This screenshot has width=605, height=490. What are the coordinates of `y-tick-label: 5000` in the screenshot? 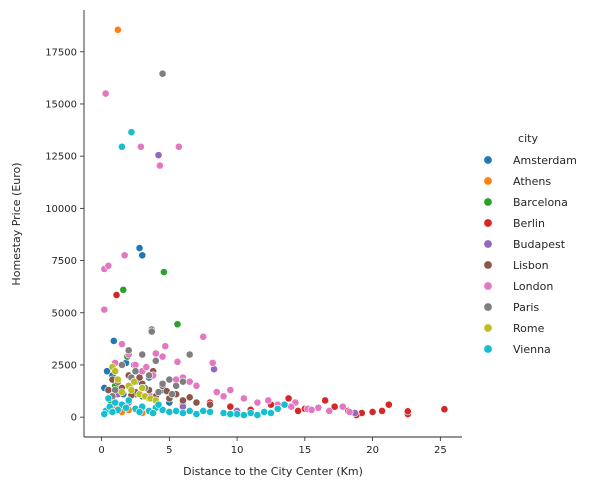 It's located at (64, 313).